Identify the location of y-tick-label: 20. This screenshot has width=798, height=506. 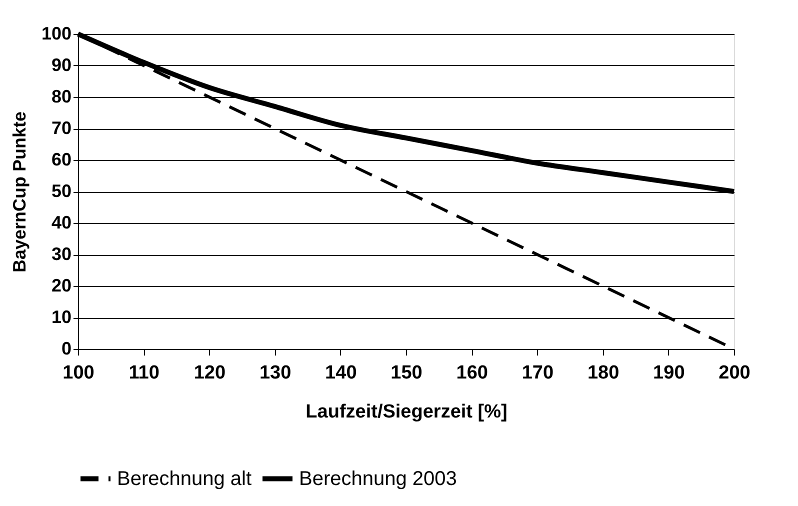
(61, 286).